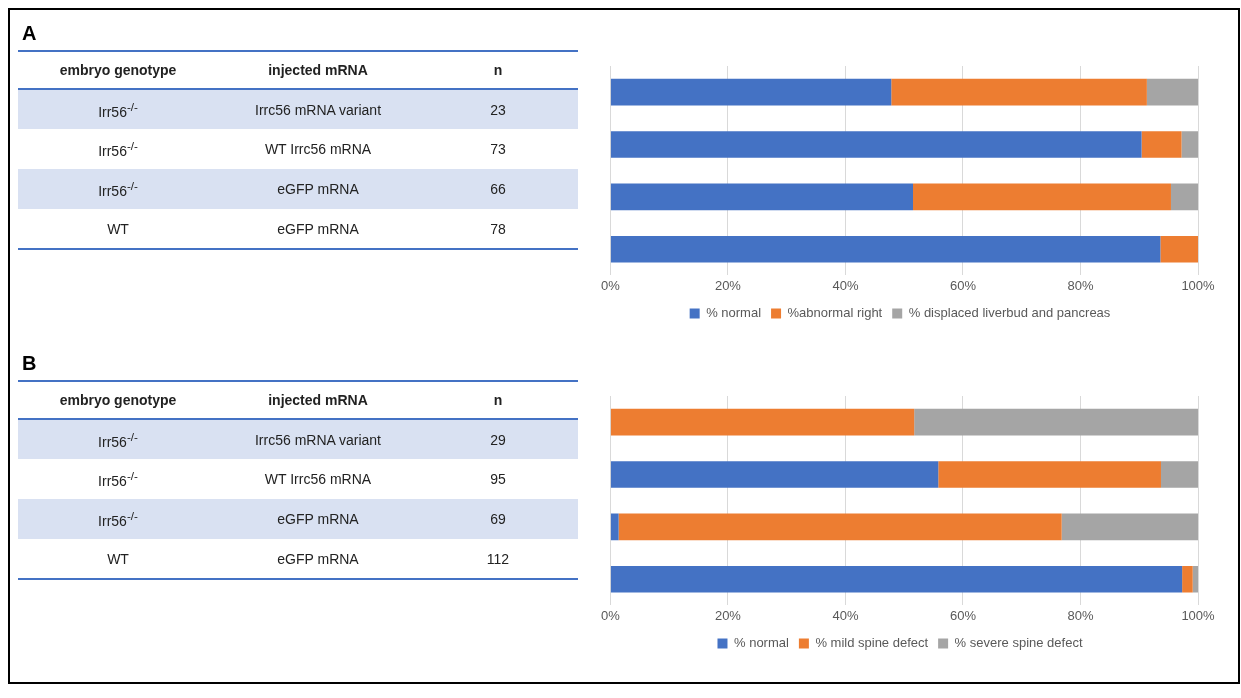 The image size is (1241, 698). What do you see at coordinates (498, 559) in the screenshot?
I see `text: 112` at bounding box center [498, 559].